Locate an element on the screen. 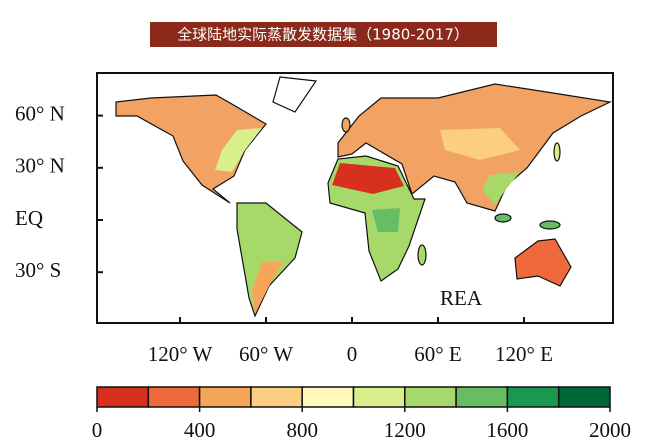 This screenshot has width=660, height=445. central-asia is located at coordinates (480, 144).